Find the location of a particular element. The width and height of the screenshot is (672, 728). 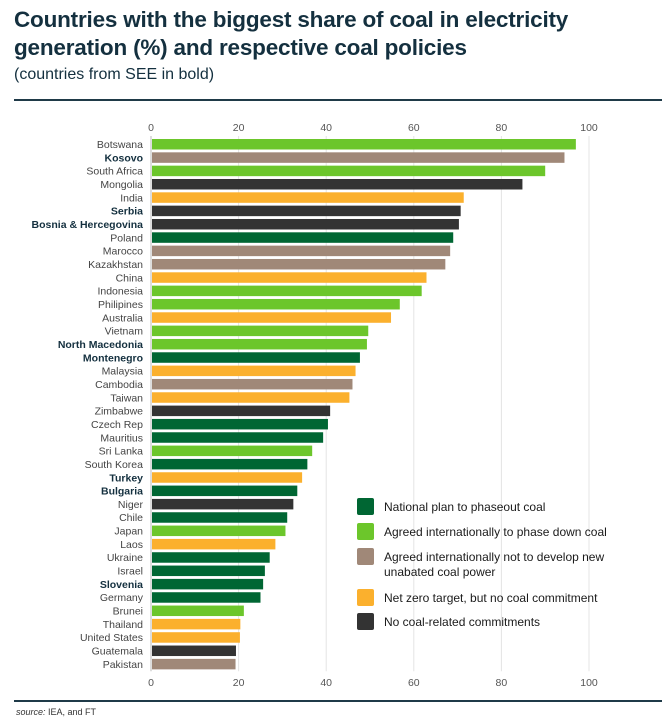

category-label: China is located at coordinates (130, 278).